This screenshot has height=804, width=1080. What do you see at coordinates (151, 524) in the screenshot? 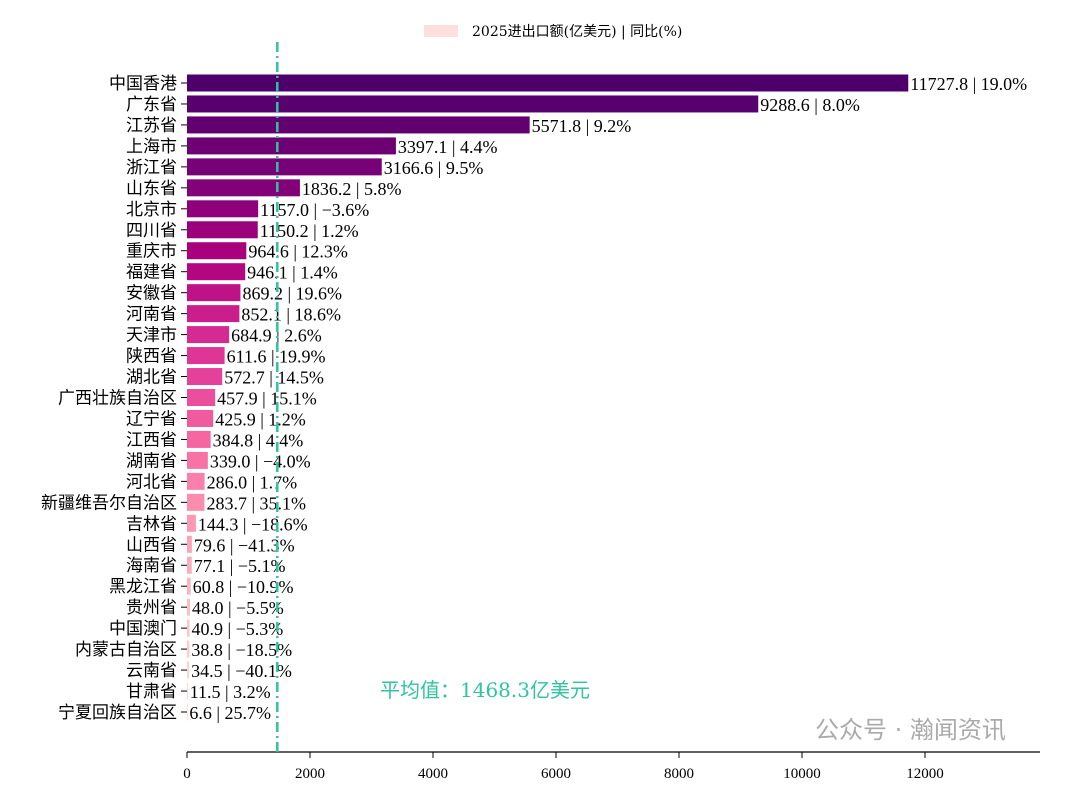
I see `y-tick-label: 吉林省` at bounding box center [151, 524].